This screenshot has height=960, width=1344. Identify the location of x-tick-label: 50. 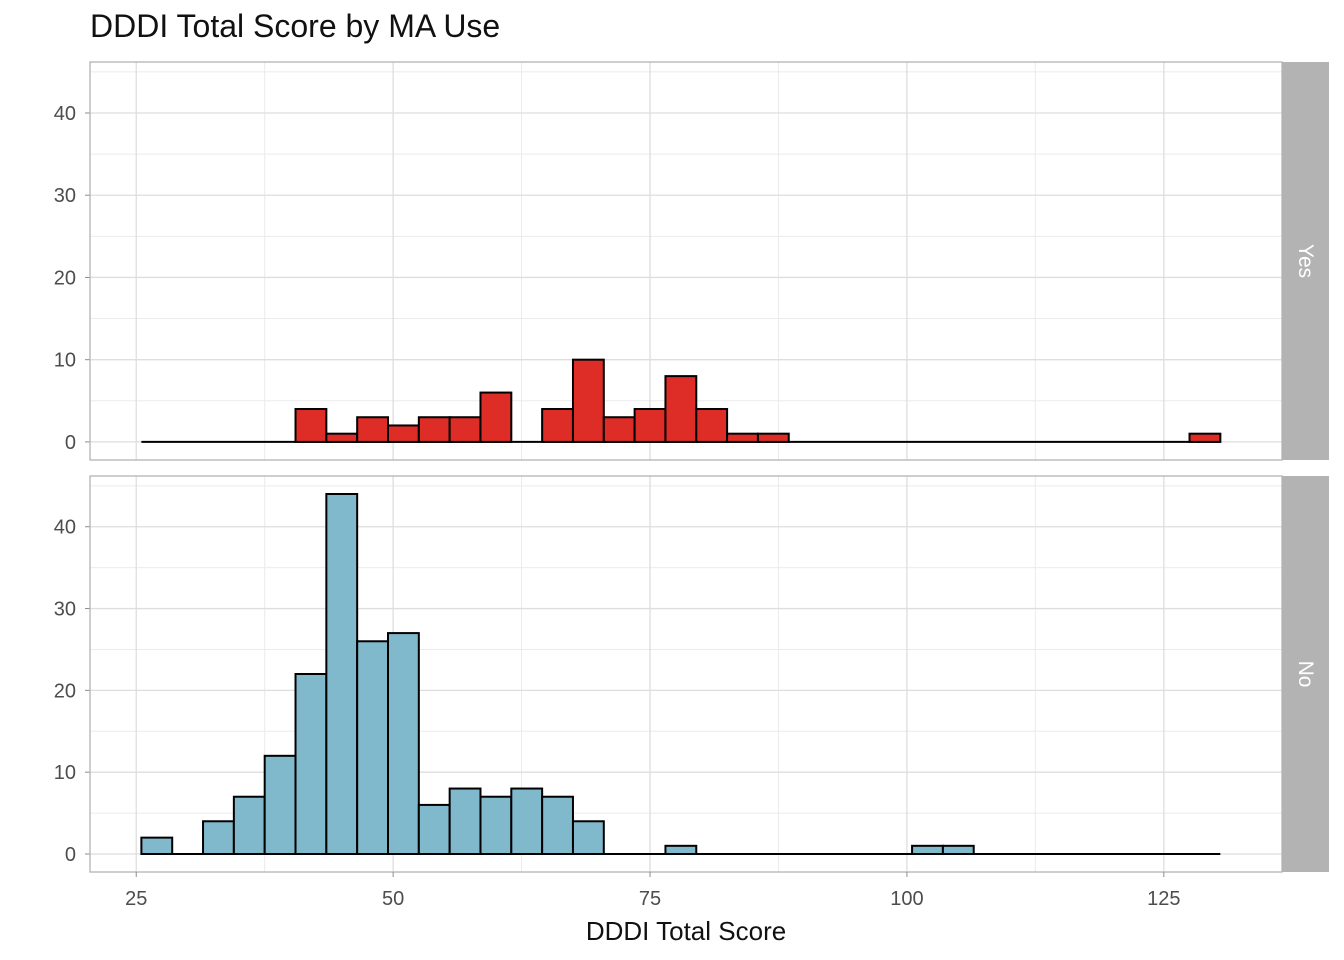
(393, 899).